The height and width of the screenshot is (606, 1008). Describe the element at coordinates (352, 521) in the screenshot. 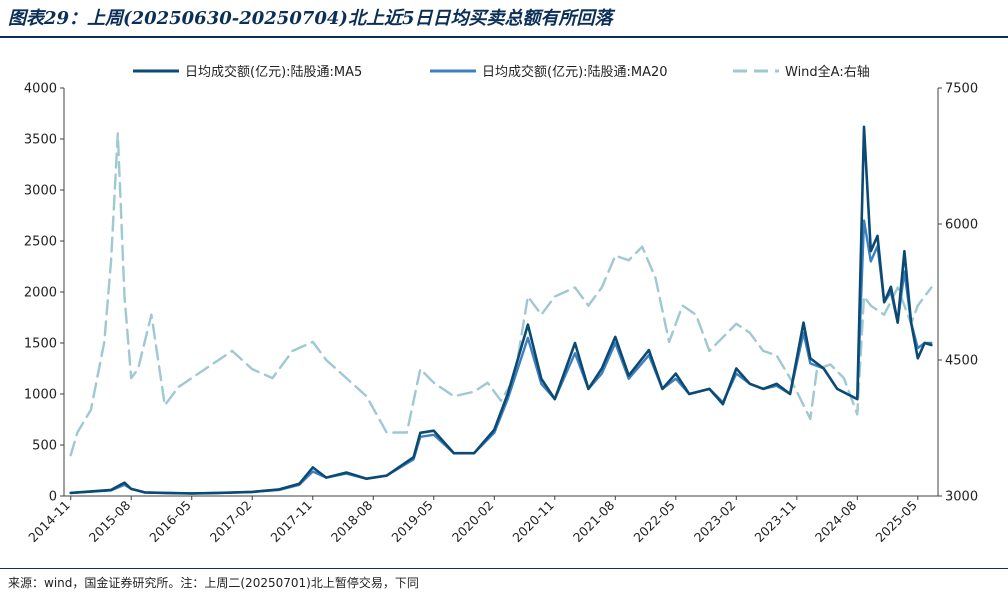

I see `x-tick-label: 2018-08` at that location.